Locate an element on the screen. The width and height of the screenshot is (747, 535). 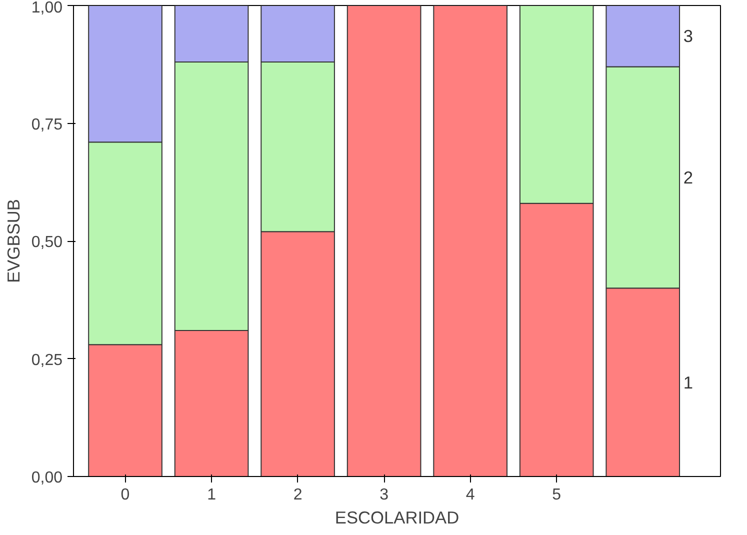
x-tick-label: 3 is located at coordinates (384, 495).